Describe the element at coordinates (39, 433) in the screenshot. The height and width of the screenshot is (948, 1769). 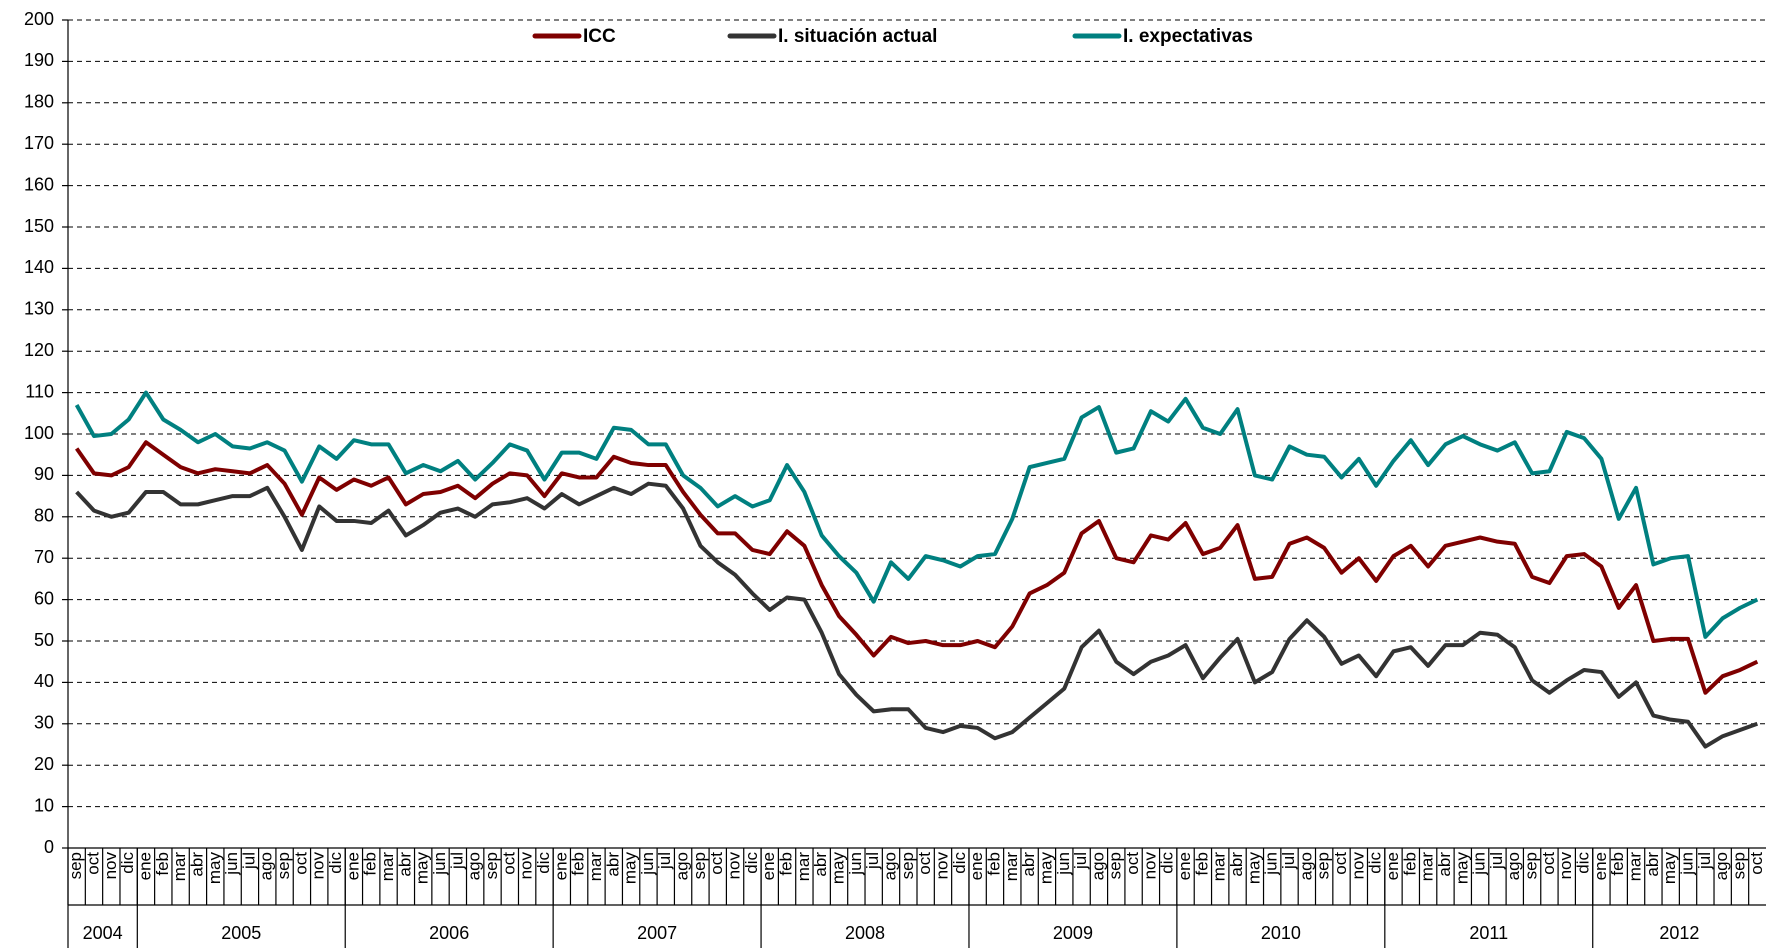
I see `y-tick-label: 100` at that location.